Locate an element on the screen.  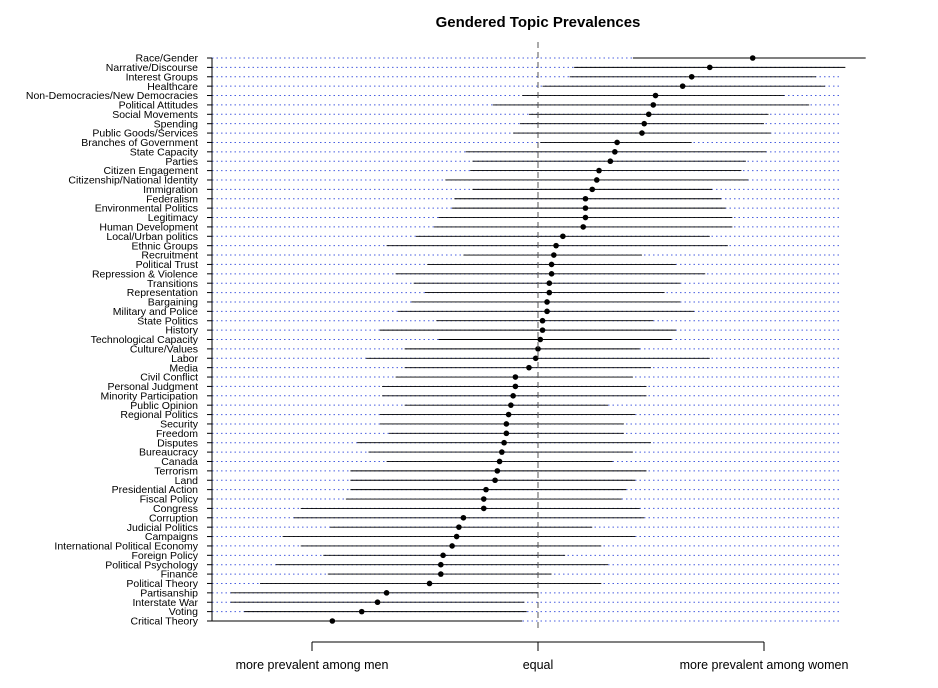
chart-title: Gendered Topic Prevalences is located at coordinates (538, 22).